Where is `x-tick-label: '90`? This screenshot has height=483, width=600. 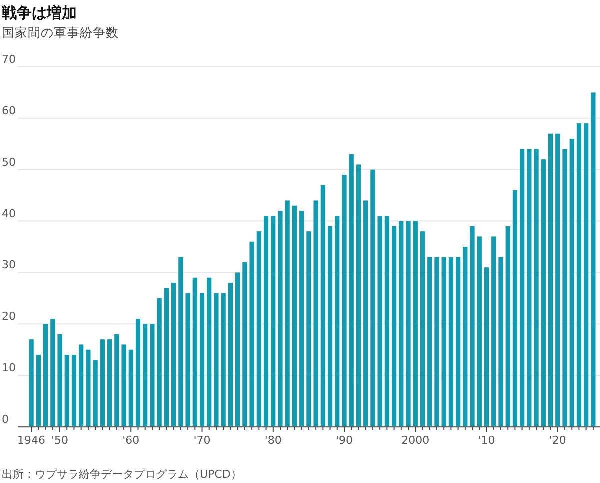
x-tick-label: '90 is located at coordinates (345, 440).